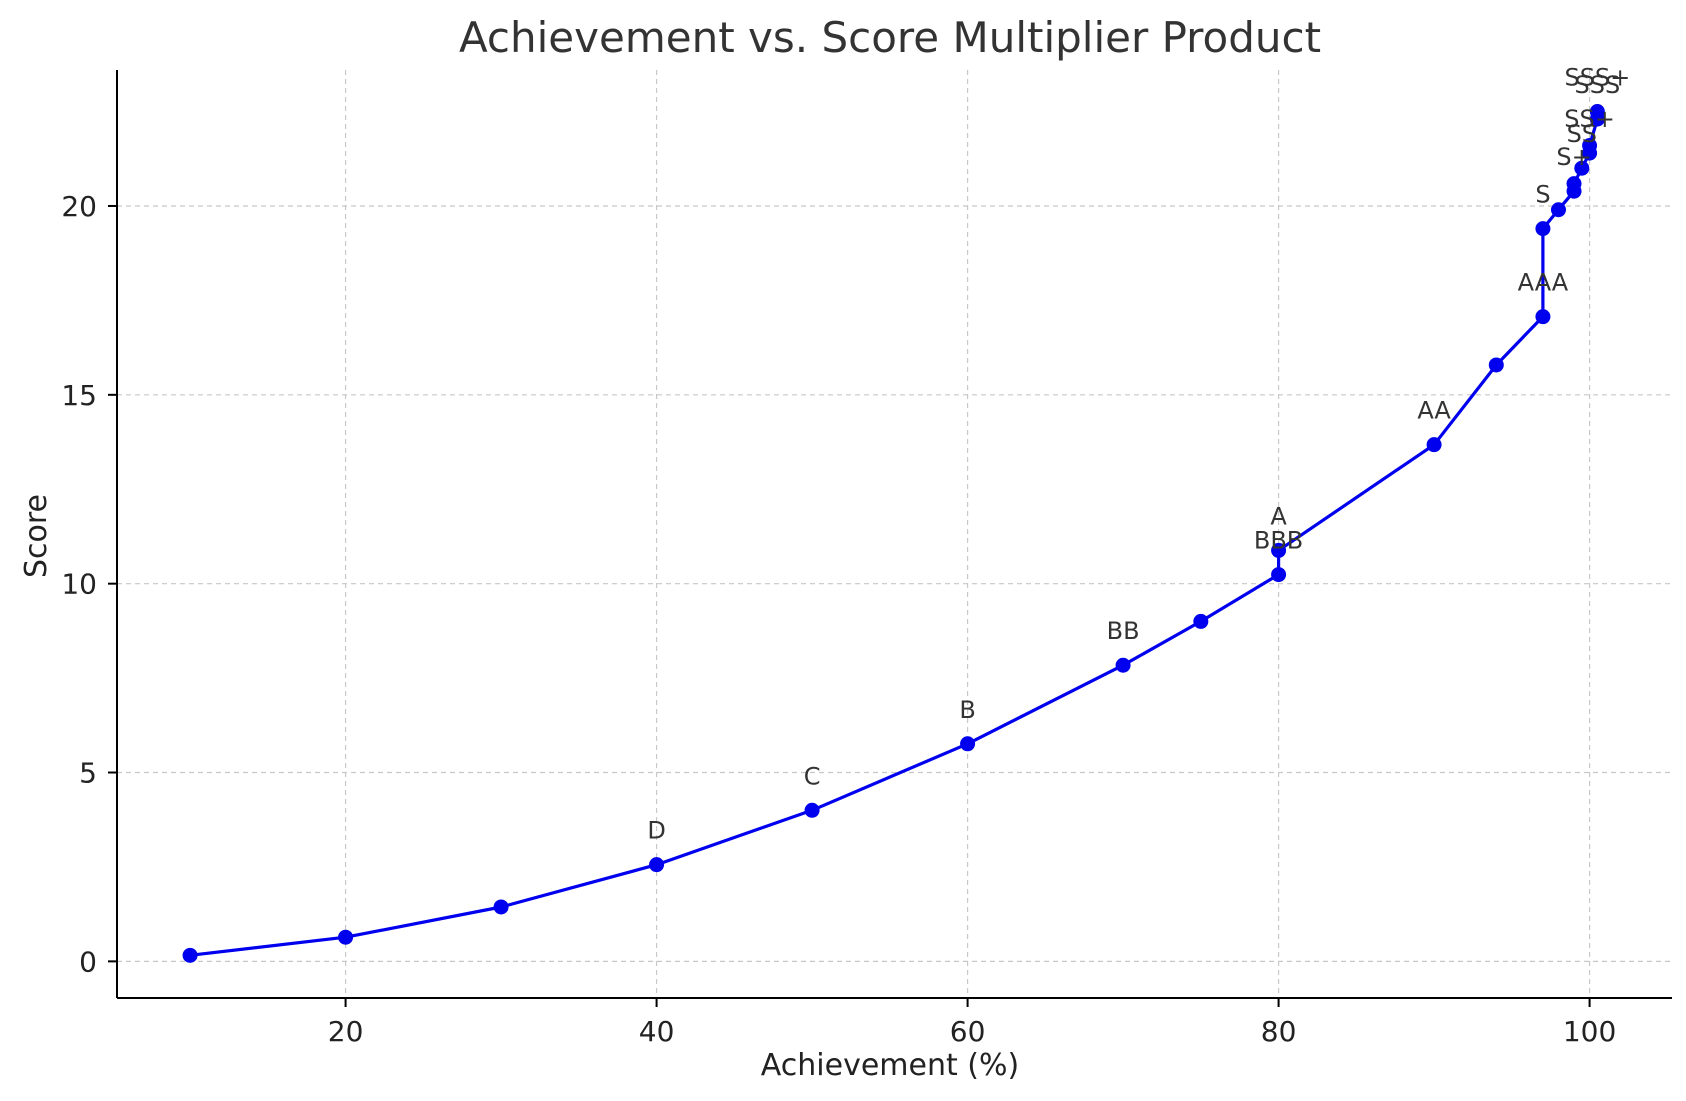 Image resolution: width=1686 pixels, height=1101 pixels. Describe the element at coordinates (1598, 85) in the screenshot. I see `point-label: SSS` at that location.